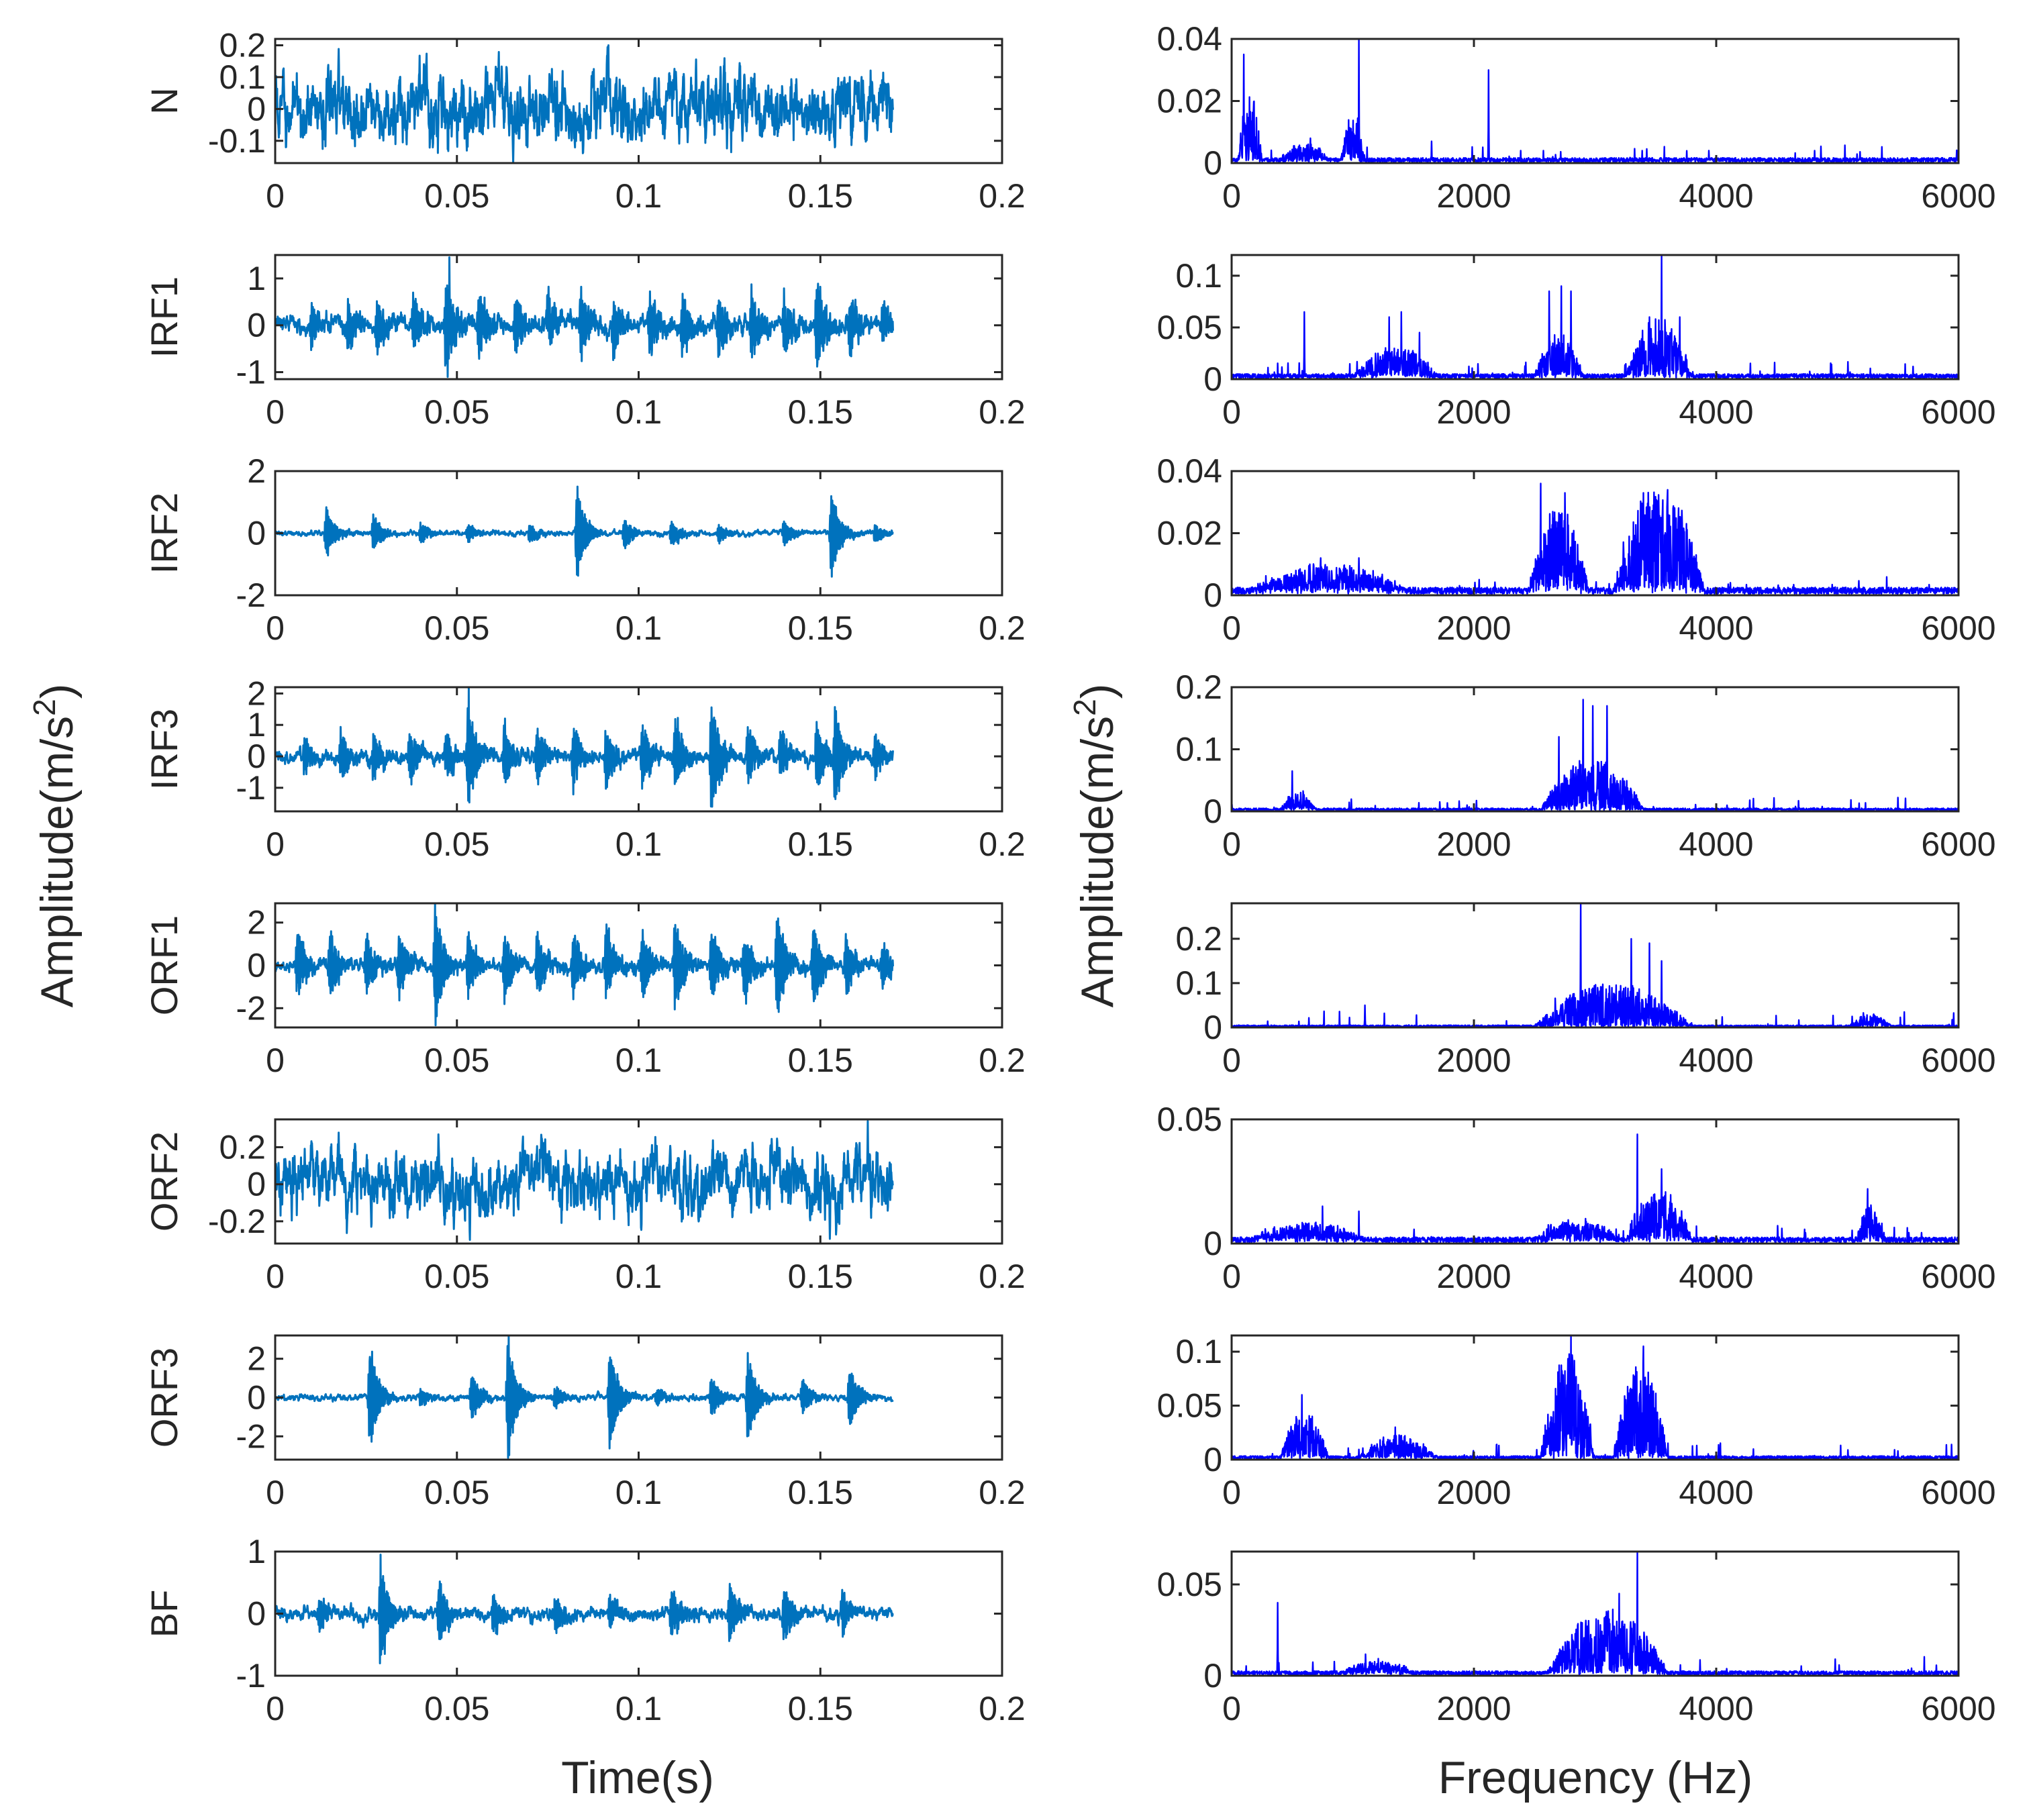  I want to click on row-label: N, so click(164, 100).